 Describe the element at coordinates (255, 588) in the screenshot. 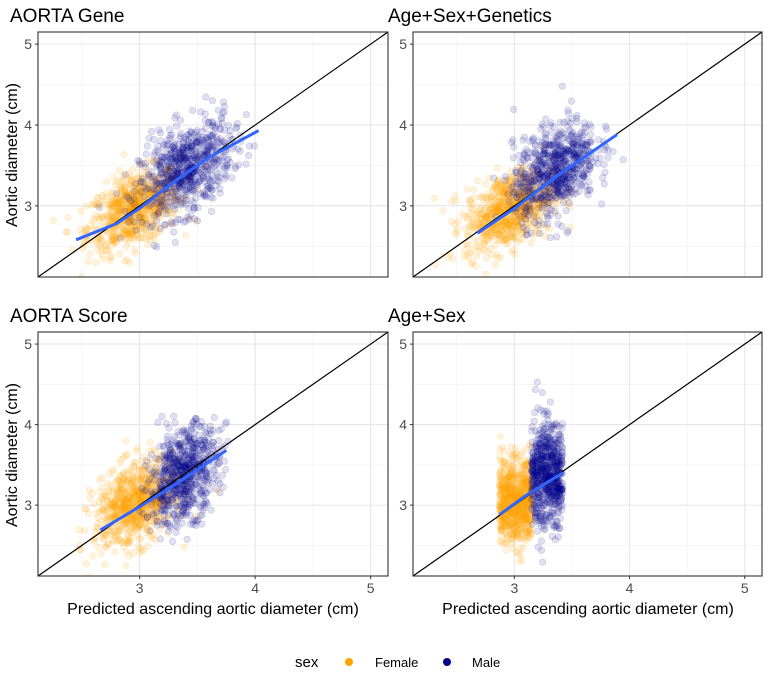

I see `x-tick-label: 4` at that location.